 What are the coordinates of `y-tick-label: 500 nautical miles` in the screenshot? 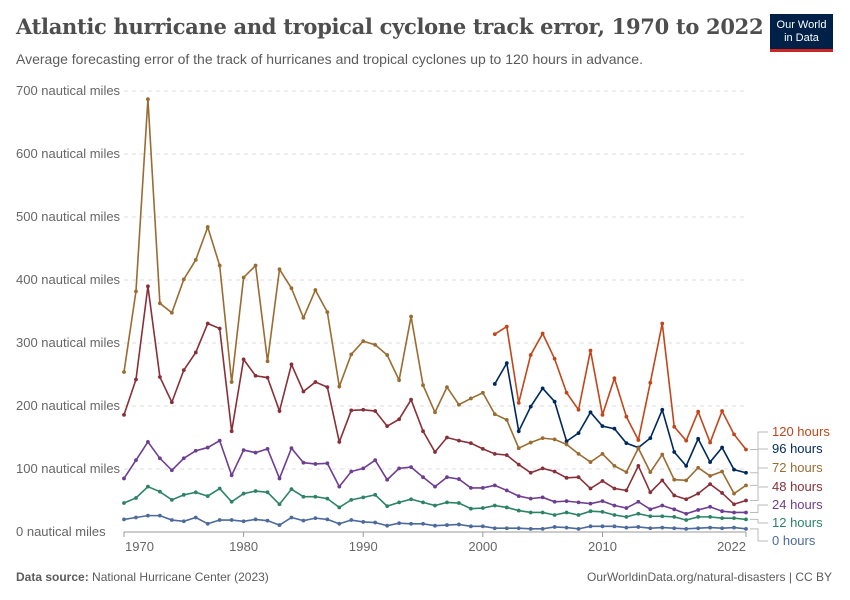 It's located at (68, 216).